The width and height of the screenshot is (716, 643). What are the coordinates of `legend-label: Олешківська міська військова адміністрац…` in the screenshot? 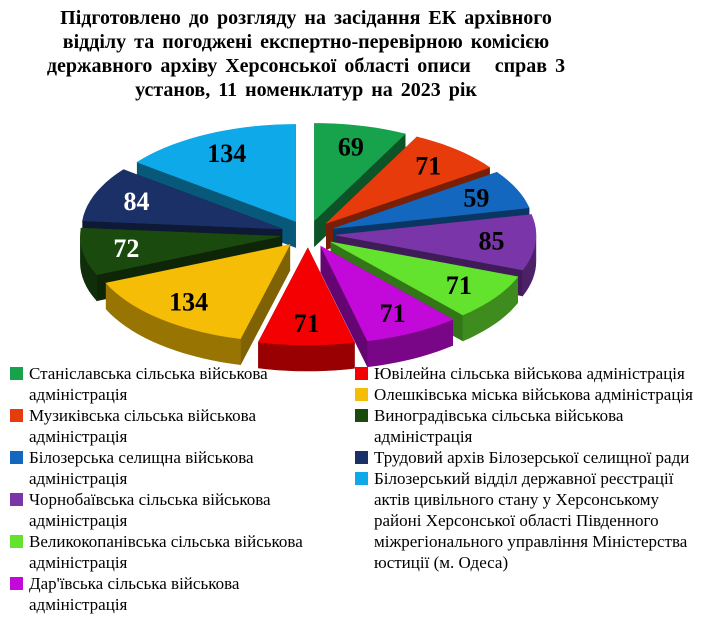 It's located at (533, 394).